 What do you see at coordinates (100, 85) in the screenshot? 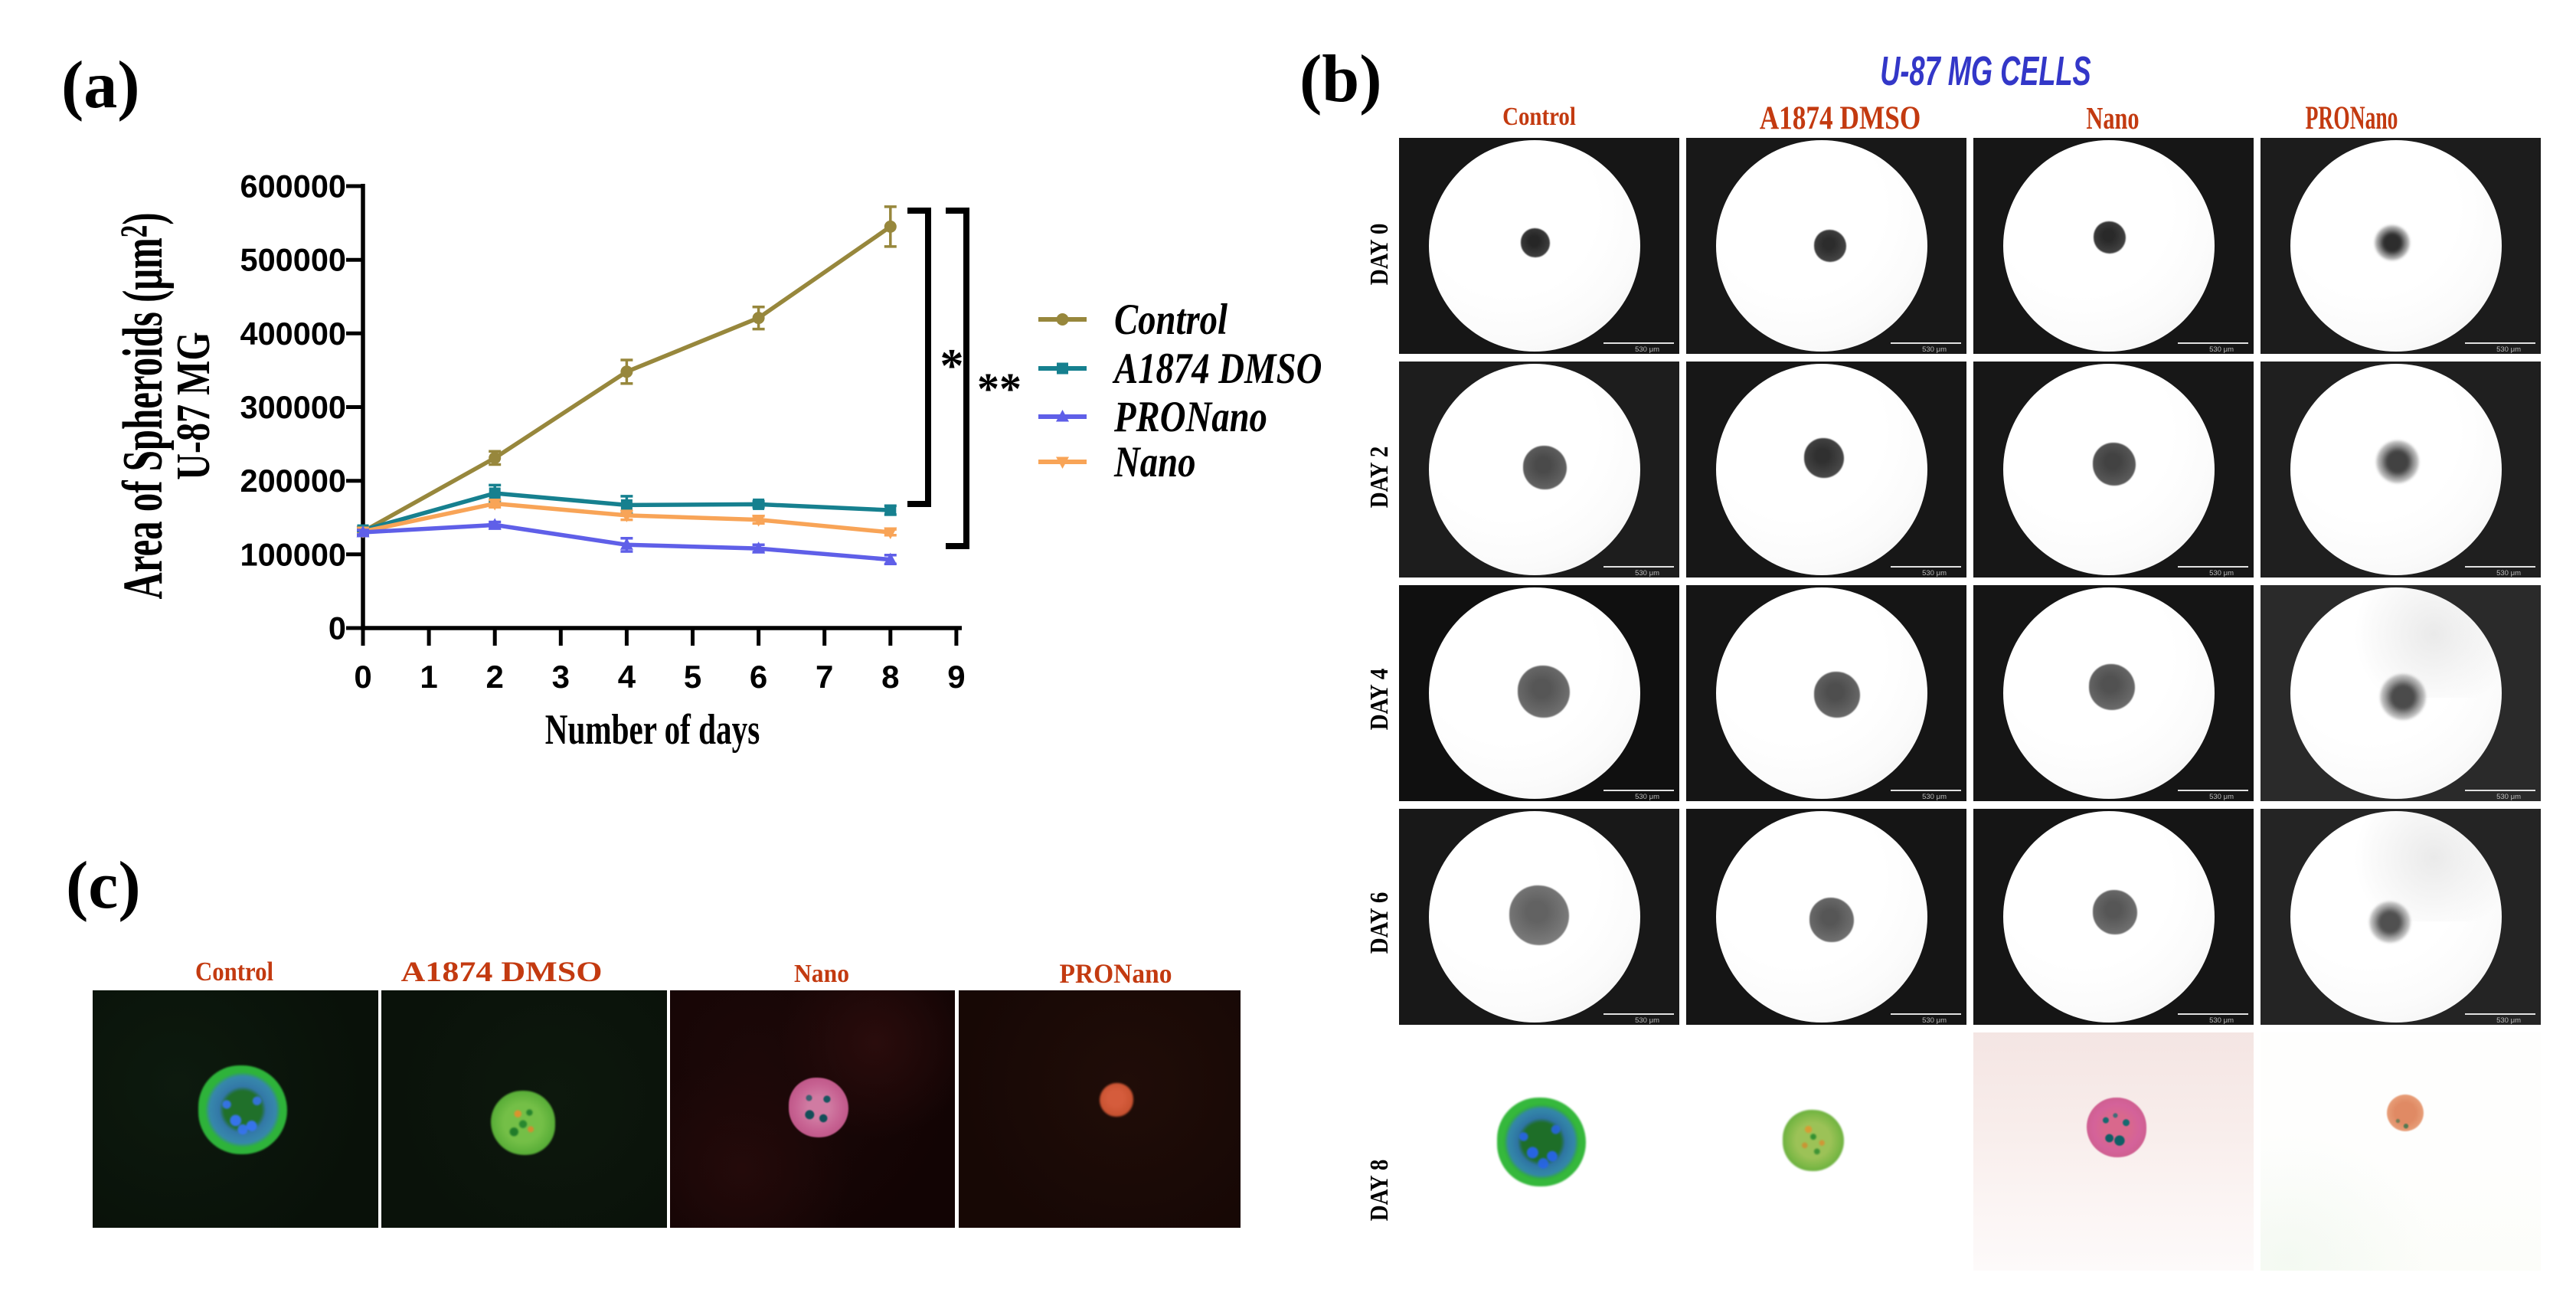
I see `svg-text: (a)` at bounding box center [100, 85].